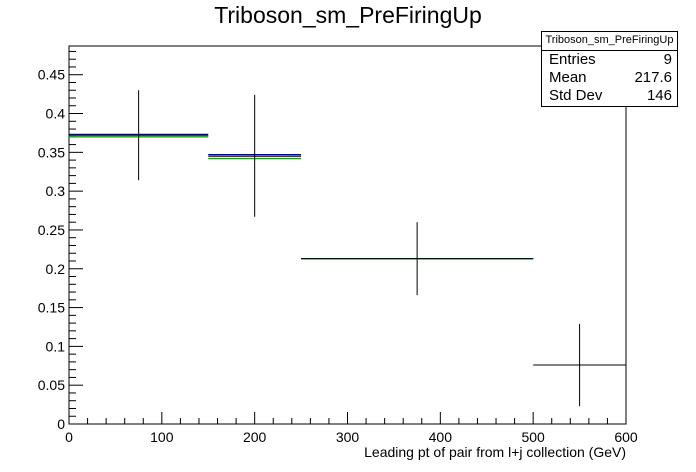  What do you see at coordinates (56, 269) in the screenshot?
I see `y-tick-label: 0.2` at bounding box center [56, 269].